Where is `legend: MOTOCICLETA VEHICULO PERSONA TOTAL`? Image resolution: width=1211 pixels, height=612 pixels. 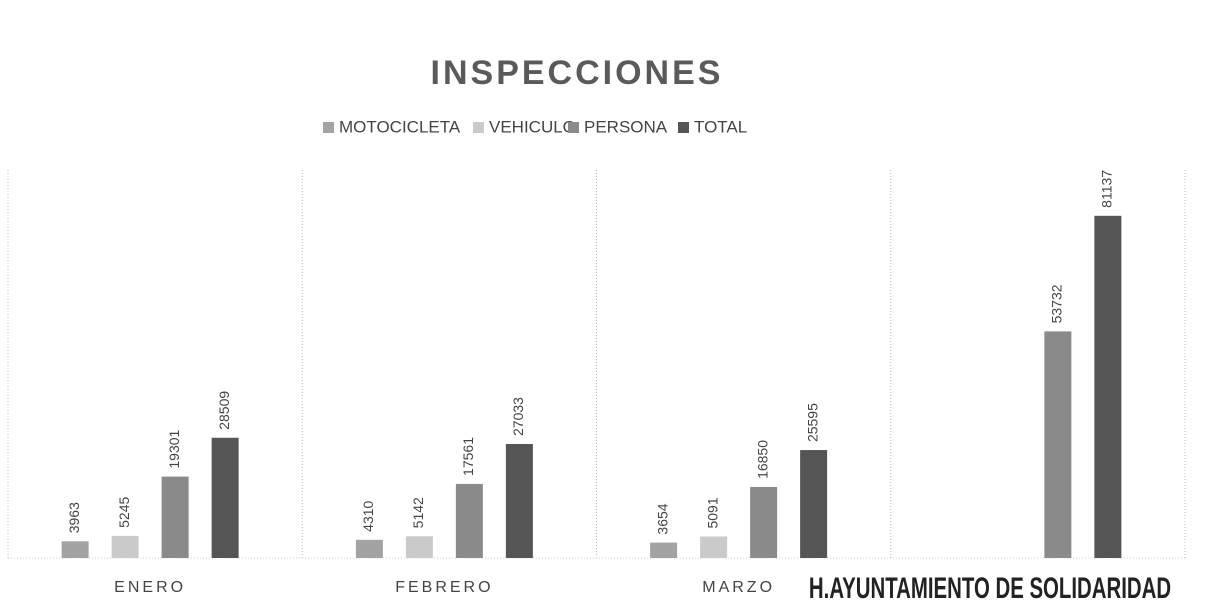
legend: MOTOCICLETA VEHICULO PERSONA TOTAL is located at coordinates (535, 126).